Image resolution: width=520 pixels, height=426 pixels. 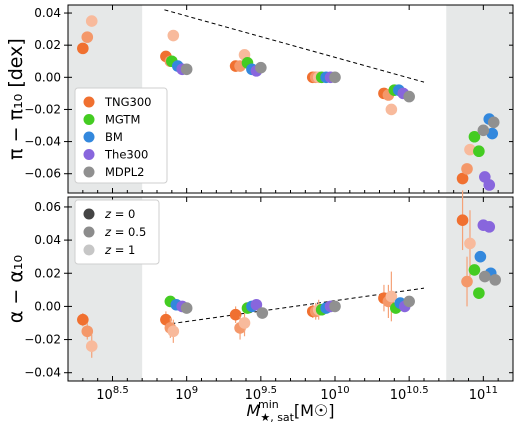 What do you see at coordinates (126, 155) in the screenshot?
I see `legend-label: The300` at bounding box center [126, 155].